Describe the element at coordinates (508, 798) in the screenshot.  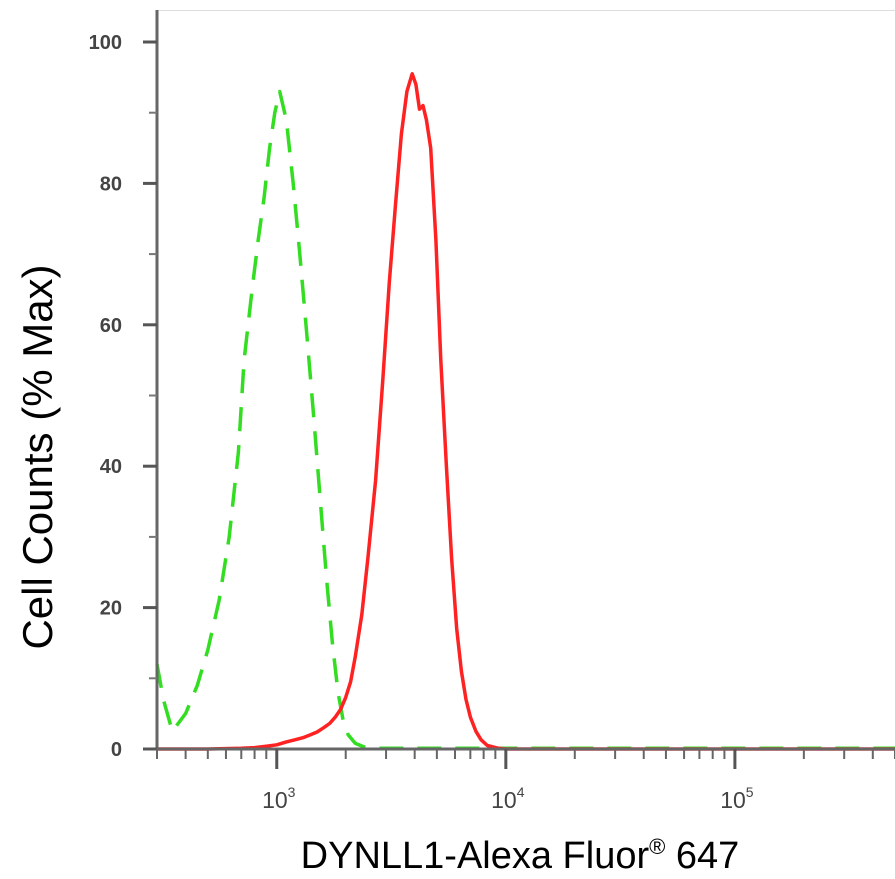
I see `x-tick-label: 10⁴` at that location.